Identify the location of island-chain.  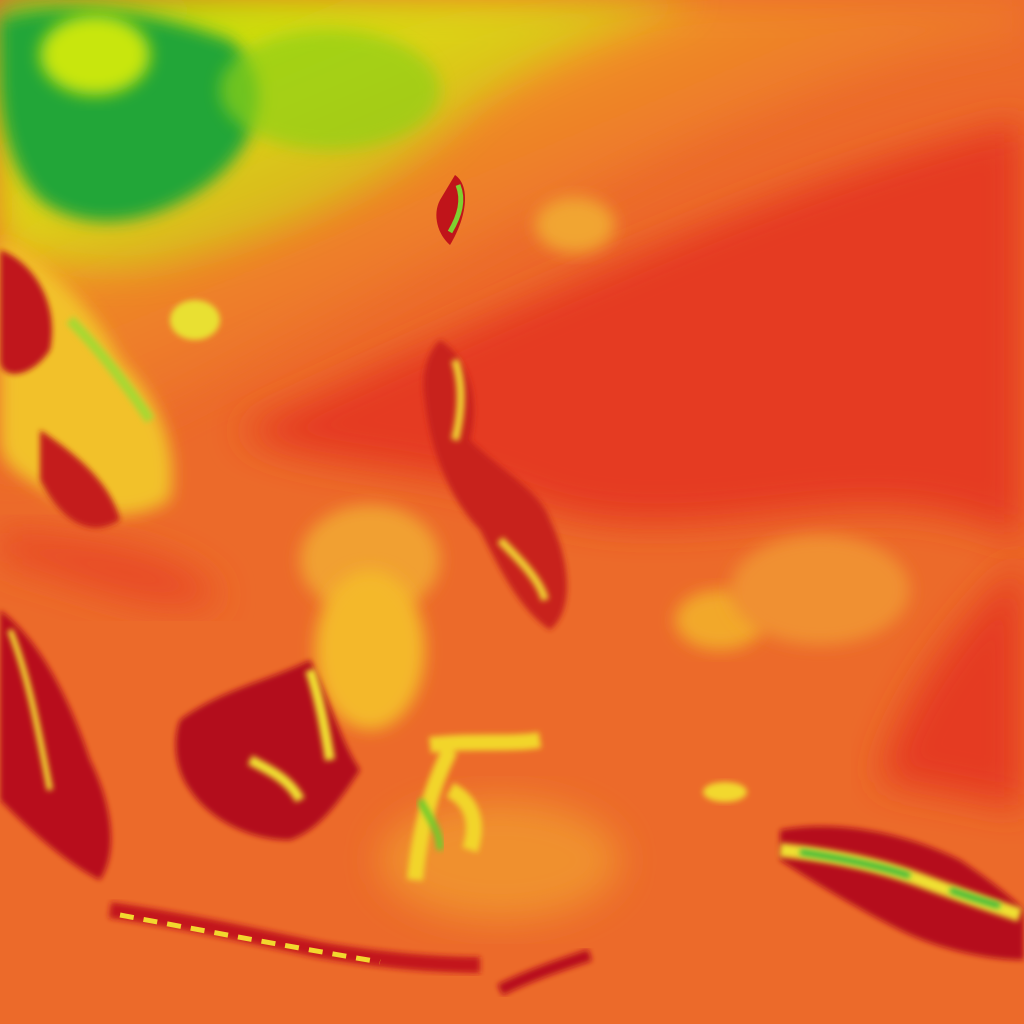
(544, 972).